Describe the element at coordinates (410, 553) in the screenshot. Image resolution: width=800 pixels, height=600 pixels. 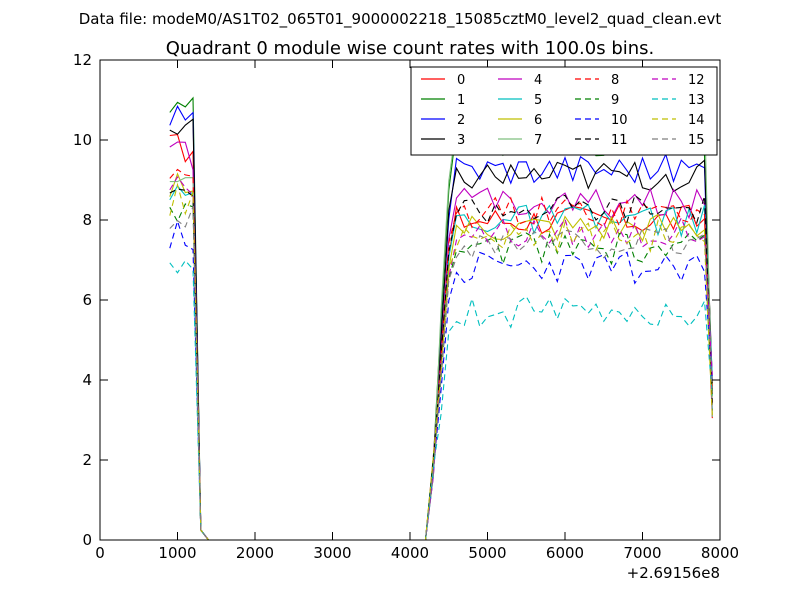
I see `x-tick-label: 4000` at that location.